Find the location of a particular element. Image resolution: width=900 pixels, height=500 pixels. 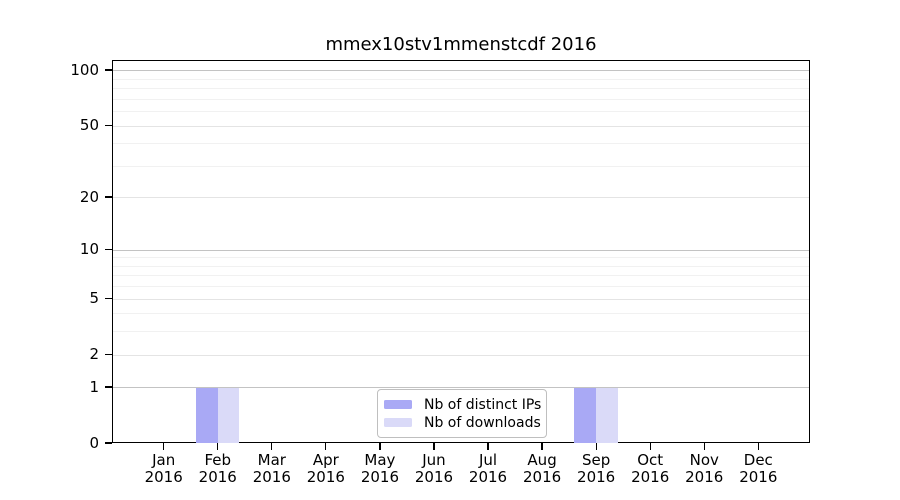

x-tick-label-month: Sep is located at coordinates (596, 460).